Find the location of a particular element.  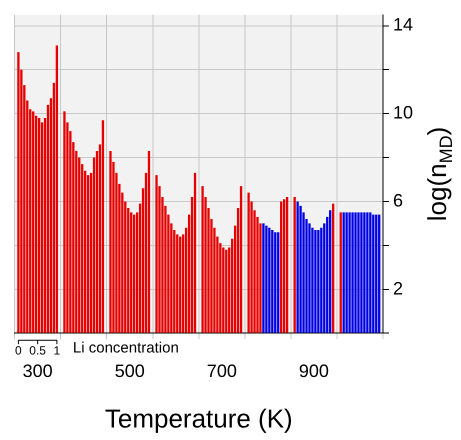

x-tick-label: 700 is located at coordinates (221, 370).